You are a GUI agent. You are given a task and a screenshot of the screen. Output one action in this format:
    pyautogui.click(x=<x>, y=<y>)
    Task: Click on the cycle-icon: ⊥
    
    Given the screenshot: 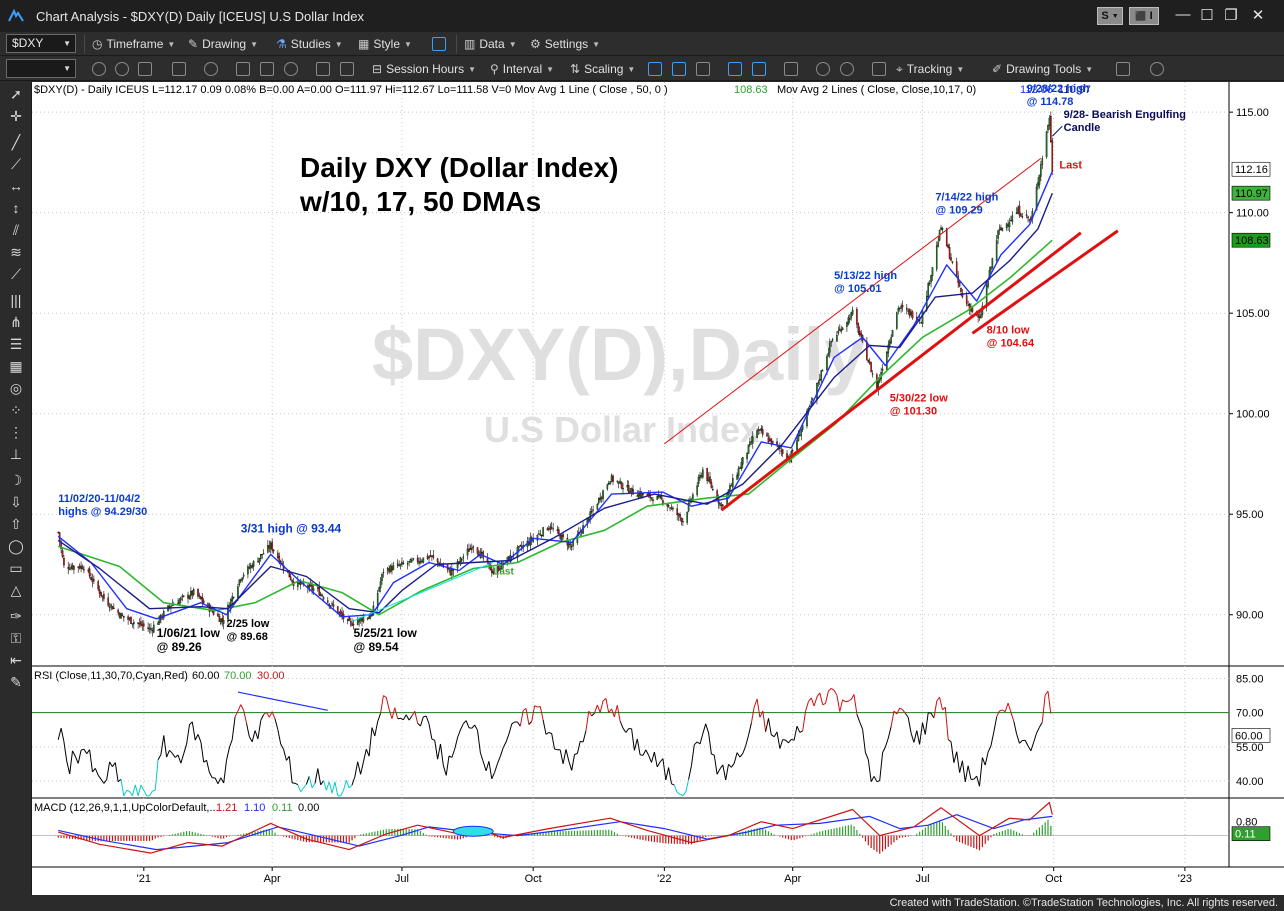 What is the action you would take?
    pyautogui.click(x=16, y=454)
    